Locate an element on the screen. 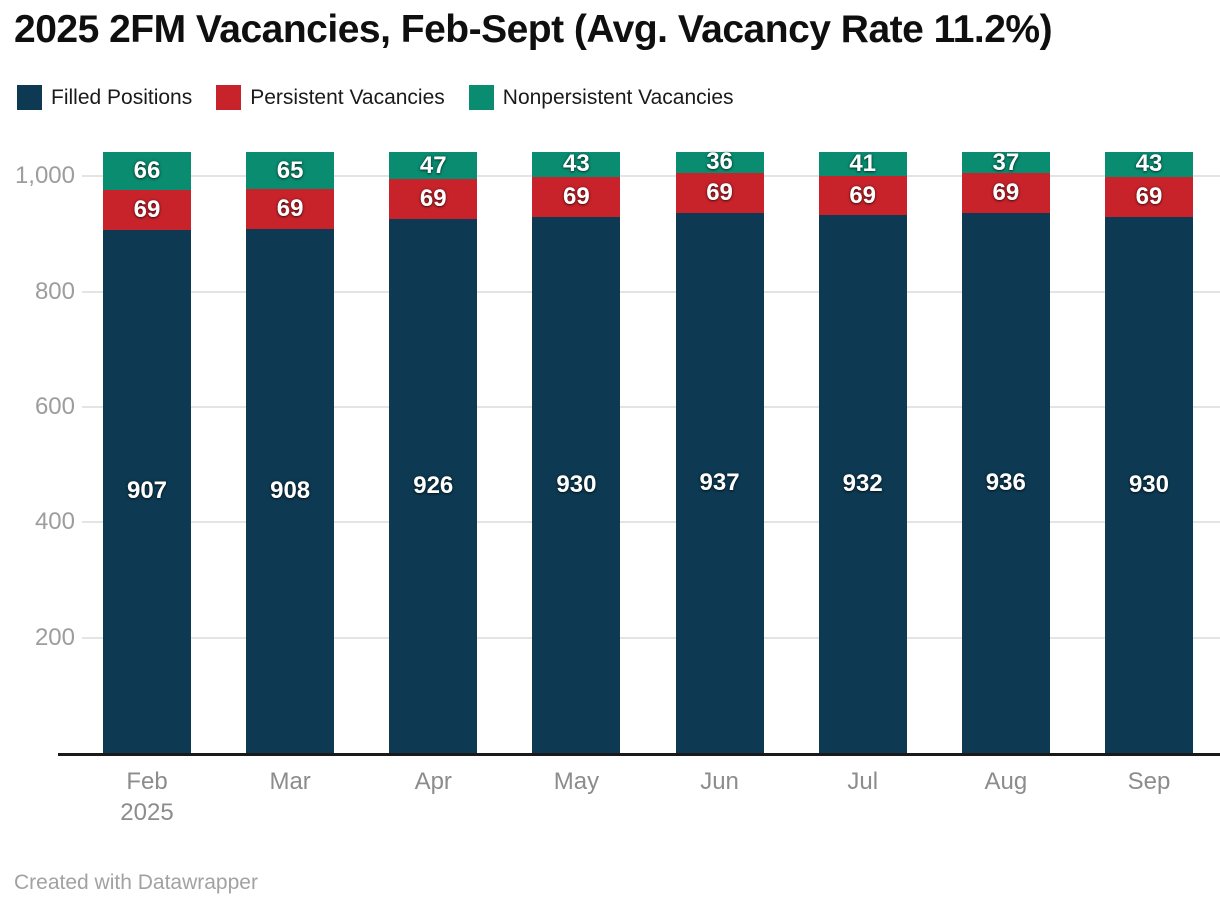  bar-segment: 41 is located at coordinates (862, 163).